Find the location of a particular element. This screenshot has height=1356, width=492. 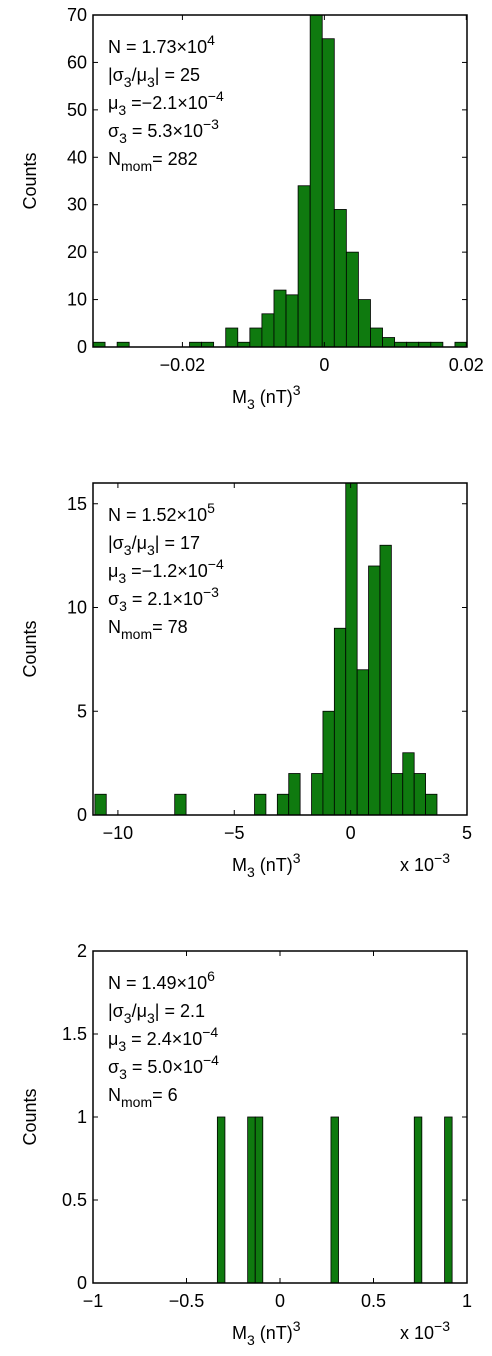

annotation-part: = 2.4×10 is located at coordinates (164, 1039).